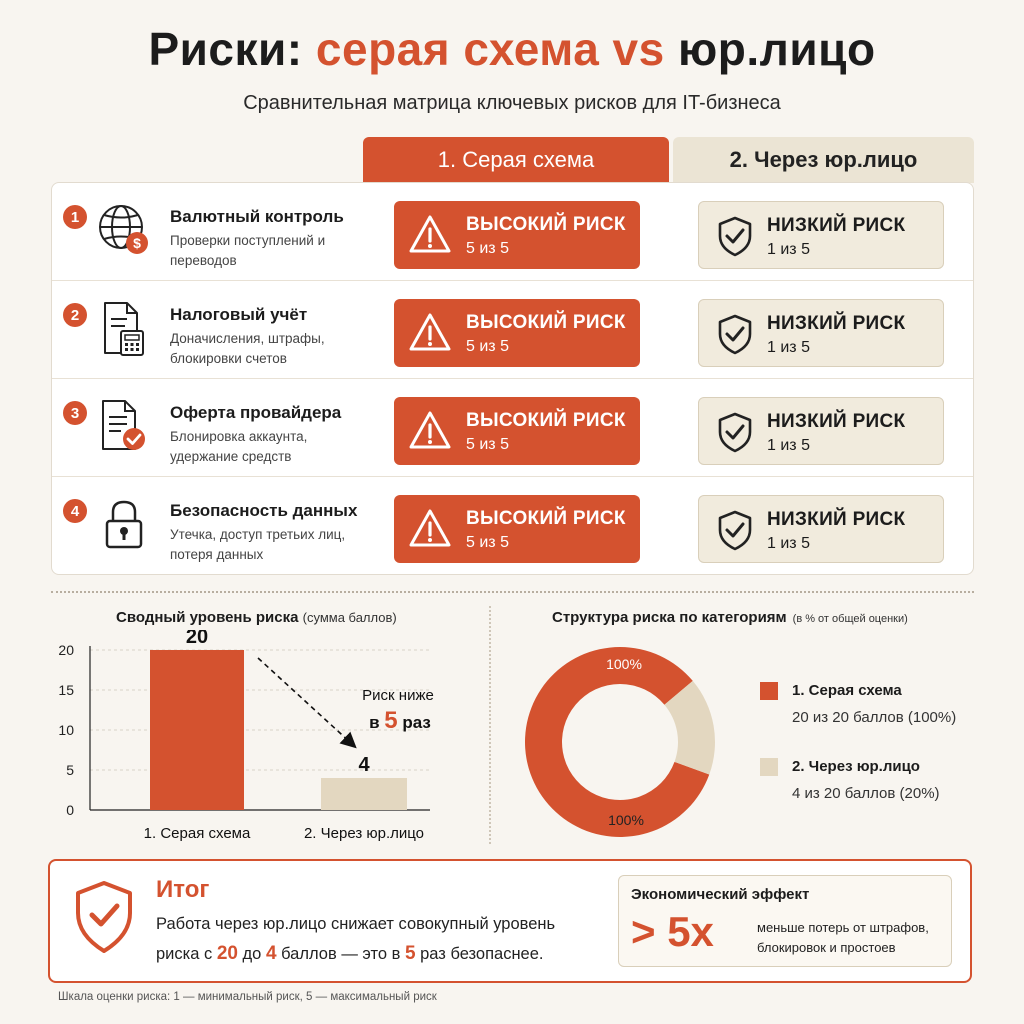 The width and height of the screenshot is (1024, 1024). I want to click on donut-chart: 100% 100%, so click(620, 742).